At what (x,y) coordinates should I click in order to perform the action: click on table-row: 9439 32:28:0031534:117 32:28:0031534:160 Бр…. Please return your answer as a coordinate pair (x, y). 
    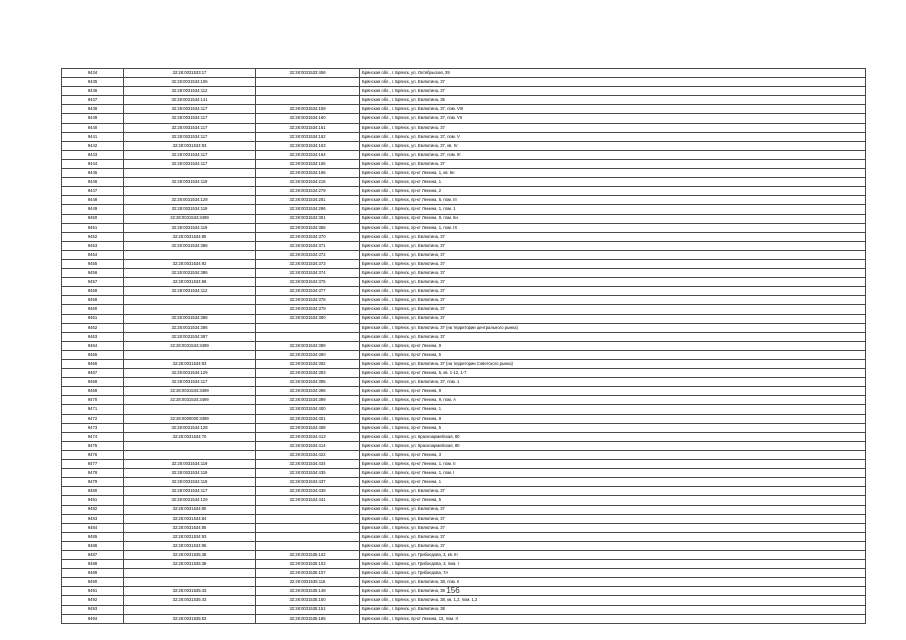
    Looking at the image, I should click on (463, 118).